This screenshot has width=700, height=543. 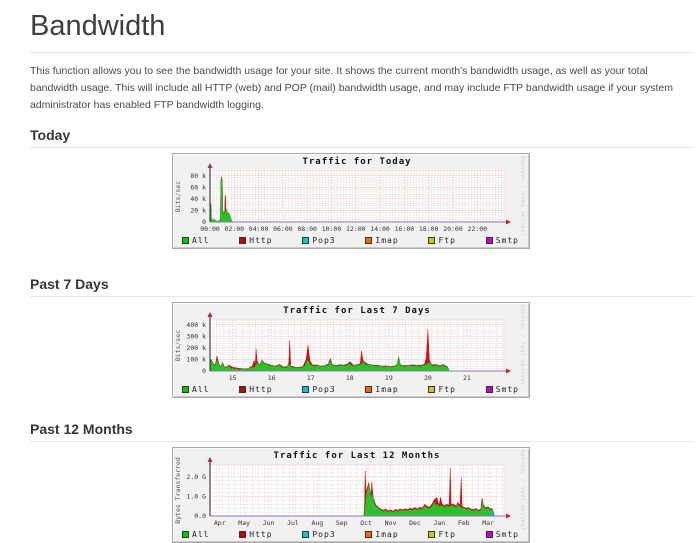 I want to click on y-tick-label: 200 k, so click(x=196, y=348).